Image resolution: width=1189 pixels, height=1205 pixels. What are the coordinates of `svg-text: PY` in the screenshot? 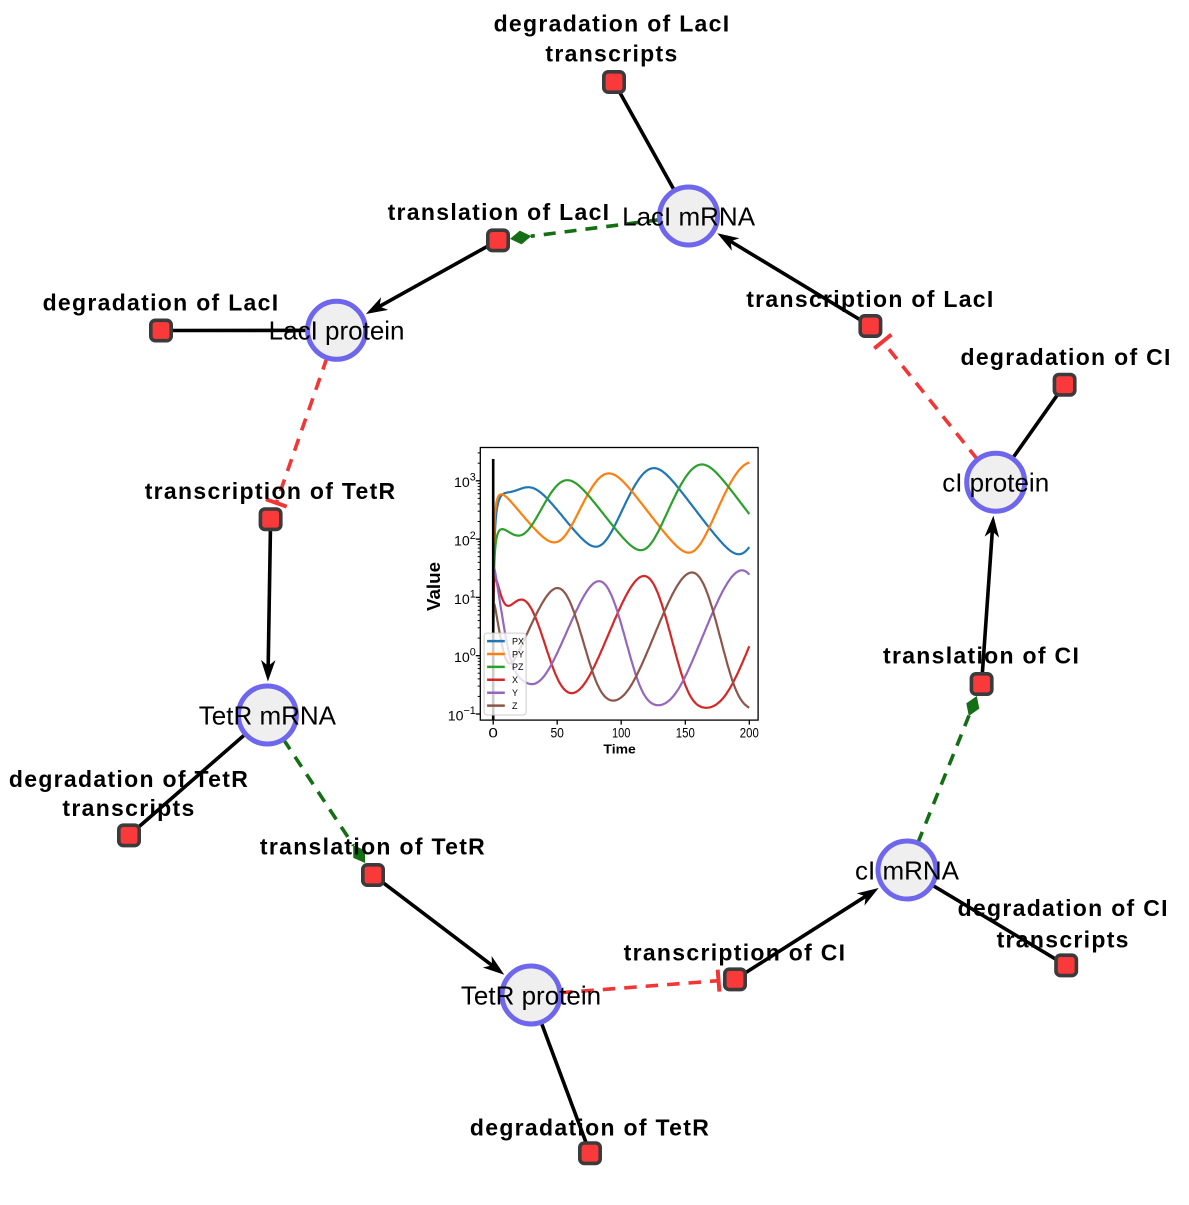 It's located at (518, 654).